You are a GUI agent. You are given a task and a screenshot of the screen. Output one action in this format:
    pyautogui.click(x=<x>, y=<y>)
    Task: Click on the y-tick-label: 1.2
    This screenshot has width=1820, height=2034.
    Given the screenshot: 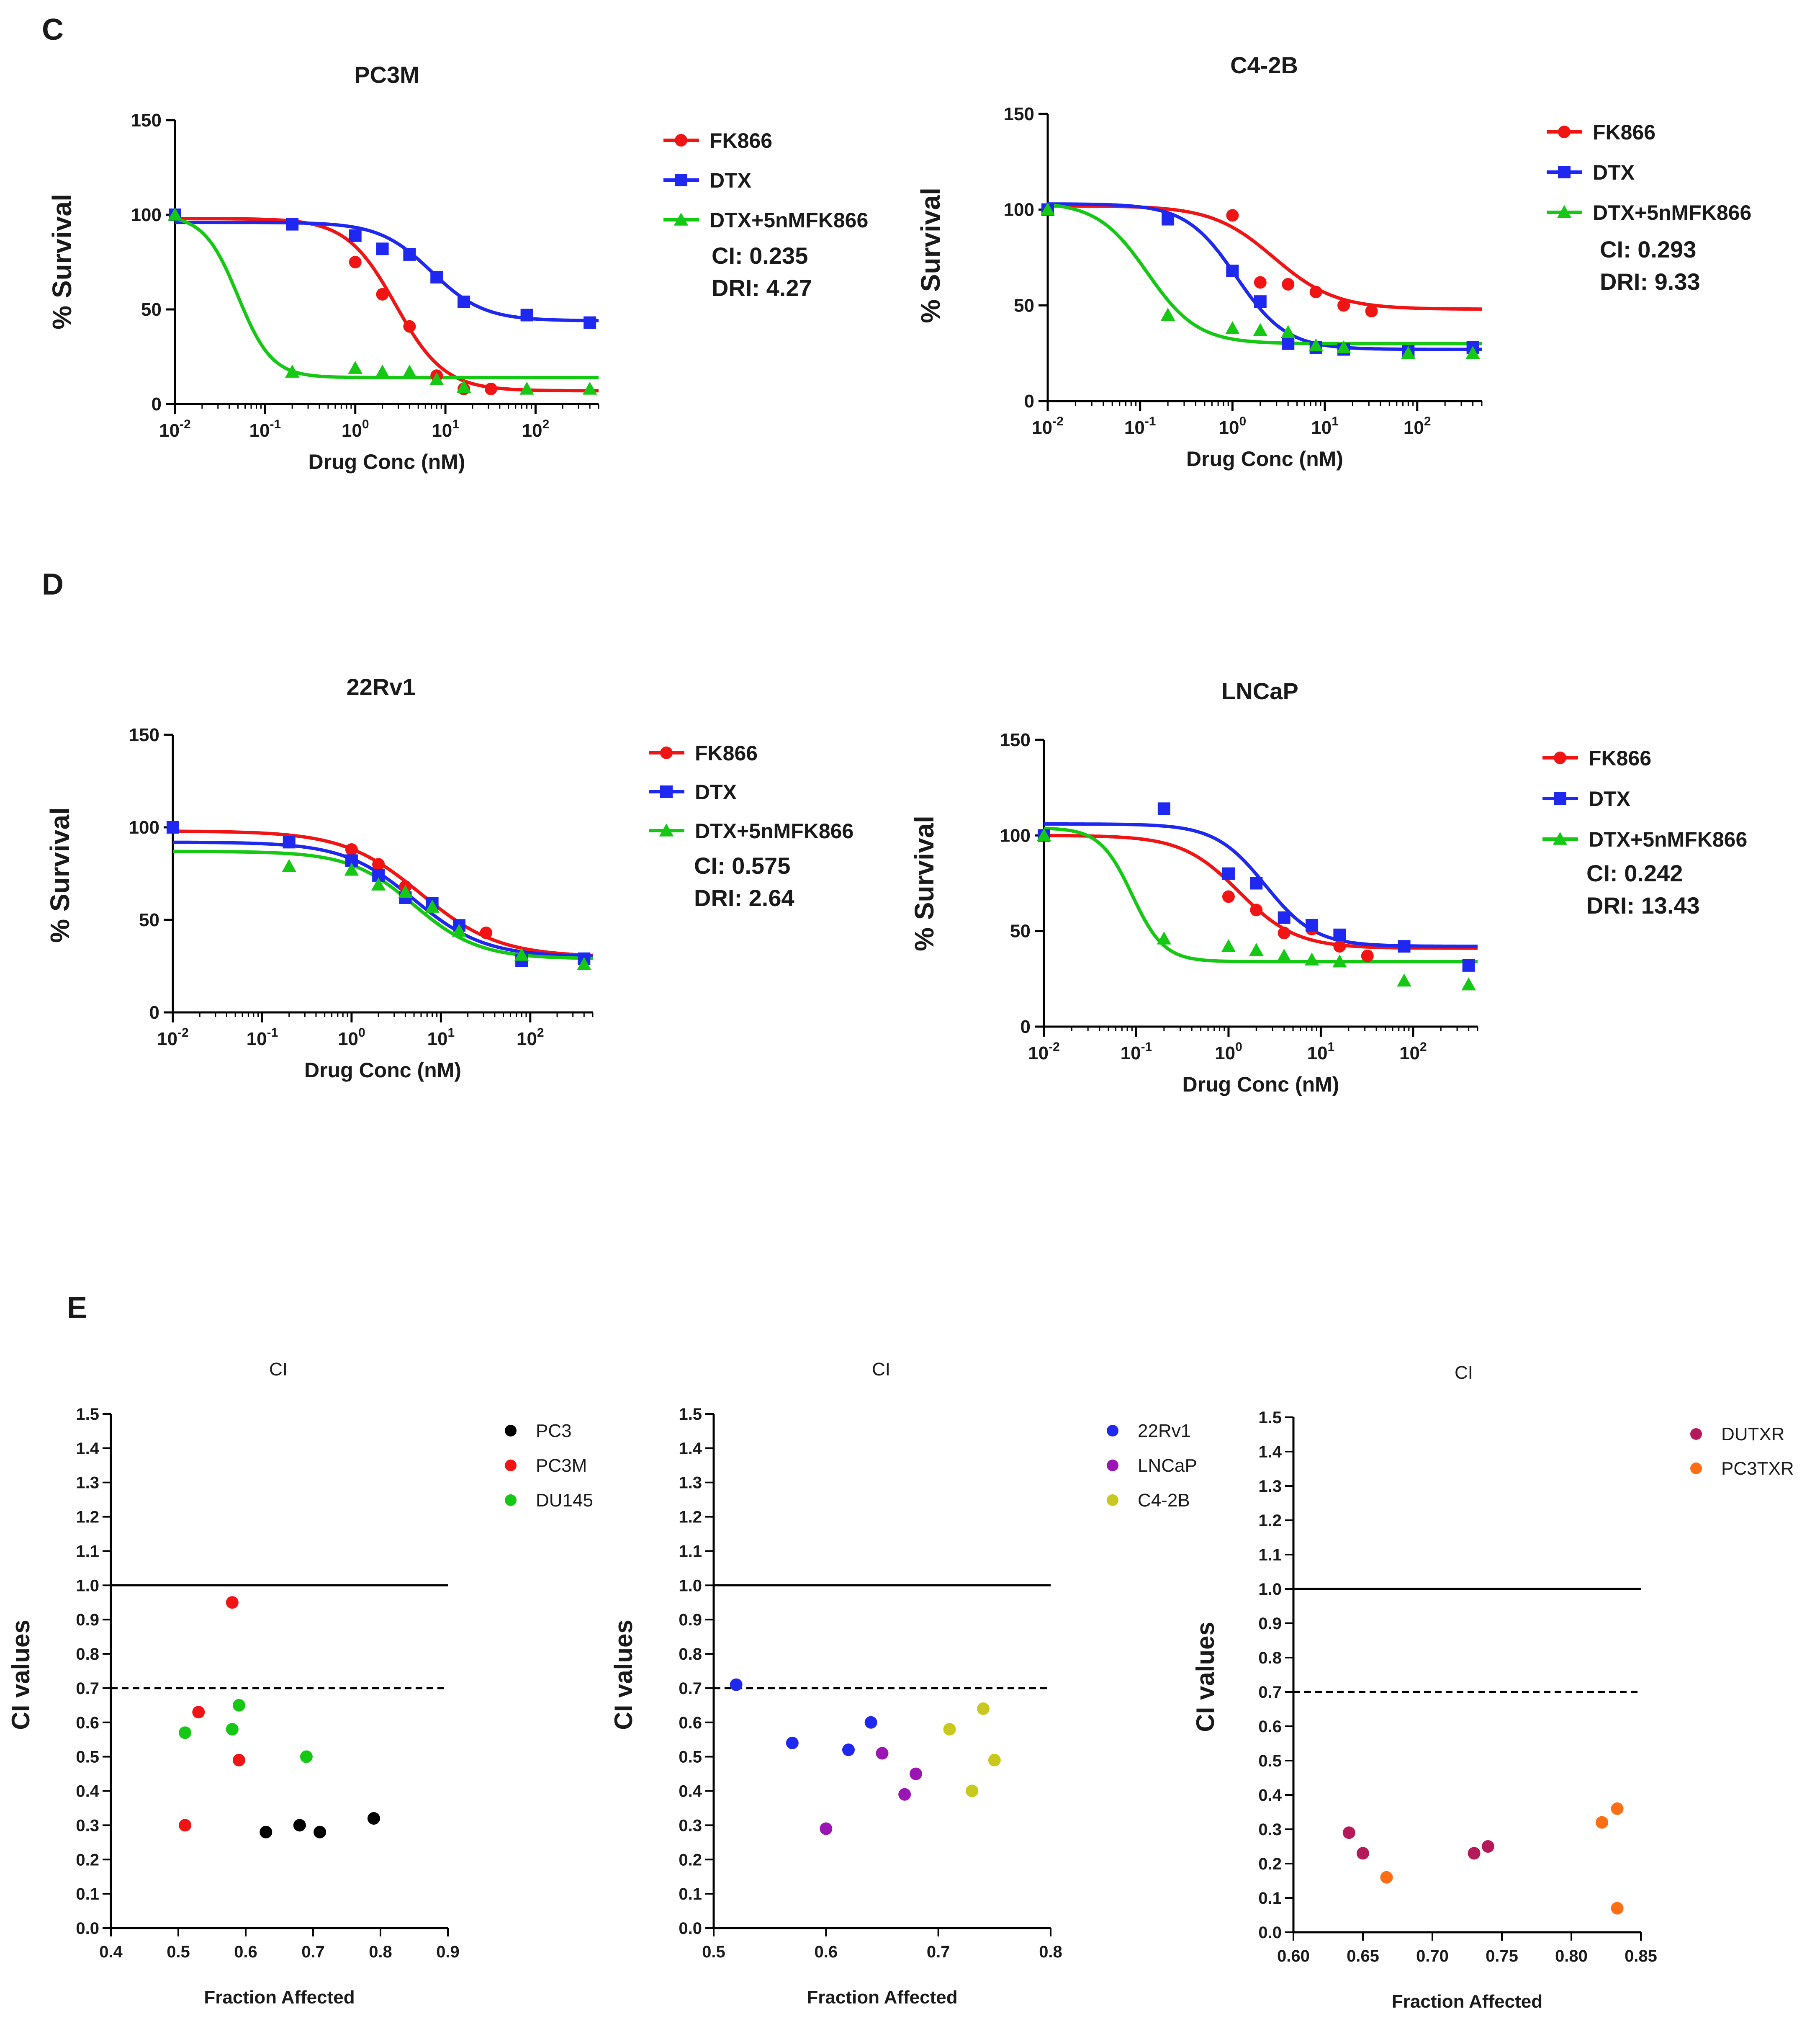 What is the action you would take?
    pyautogui.click(x=88, y=1518)
    